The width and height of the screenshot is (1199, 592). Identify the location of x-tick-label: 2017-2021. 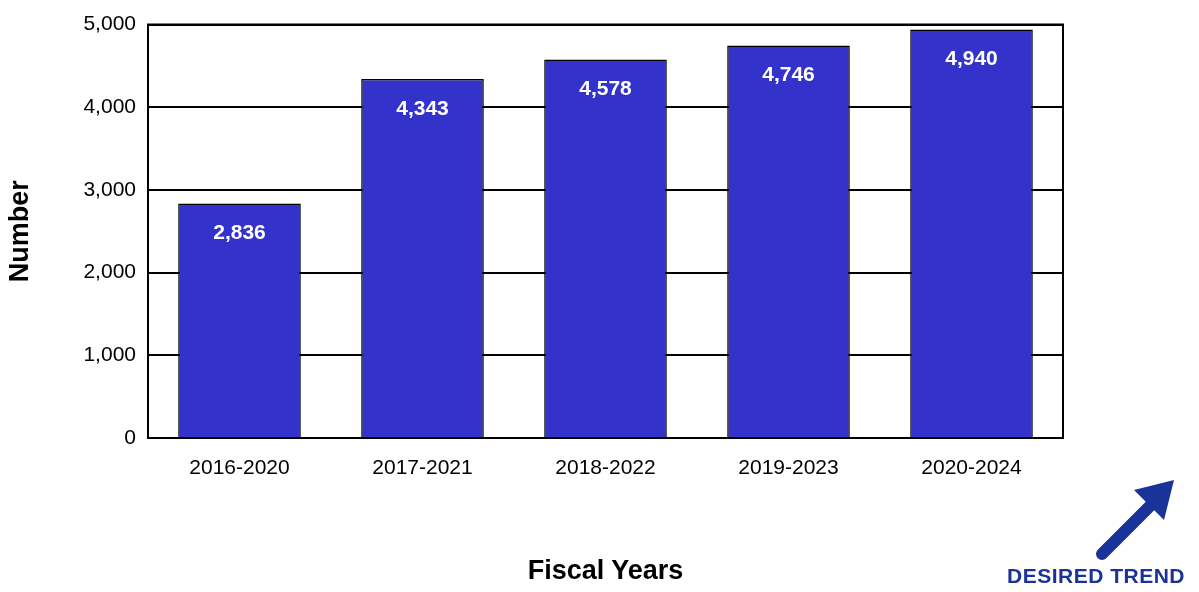
(422, 467).